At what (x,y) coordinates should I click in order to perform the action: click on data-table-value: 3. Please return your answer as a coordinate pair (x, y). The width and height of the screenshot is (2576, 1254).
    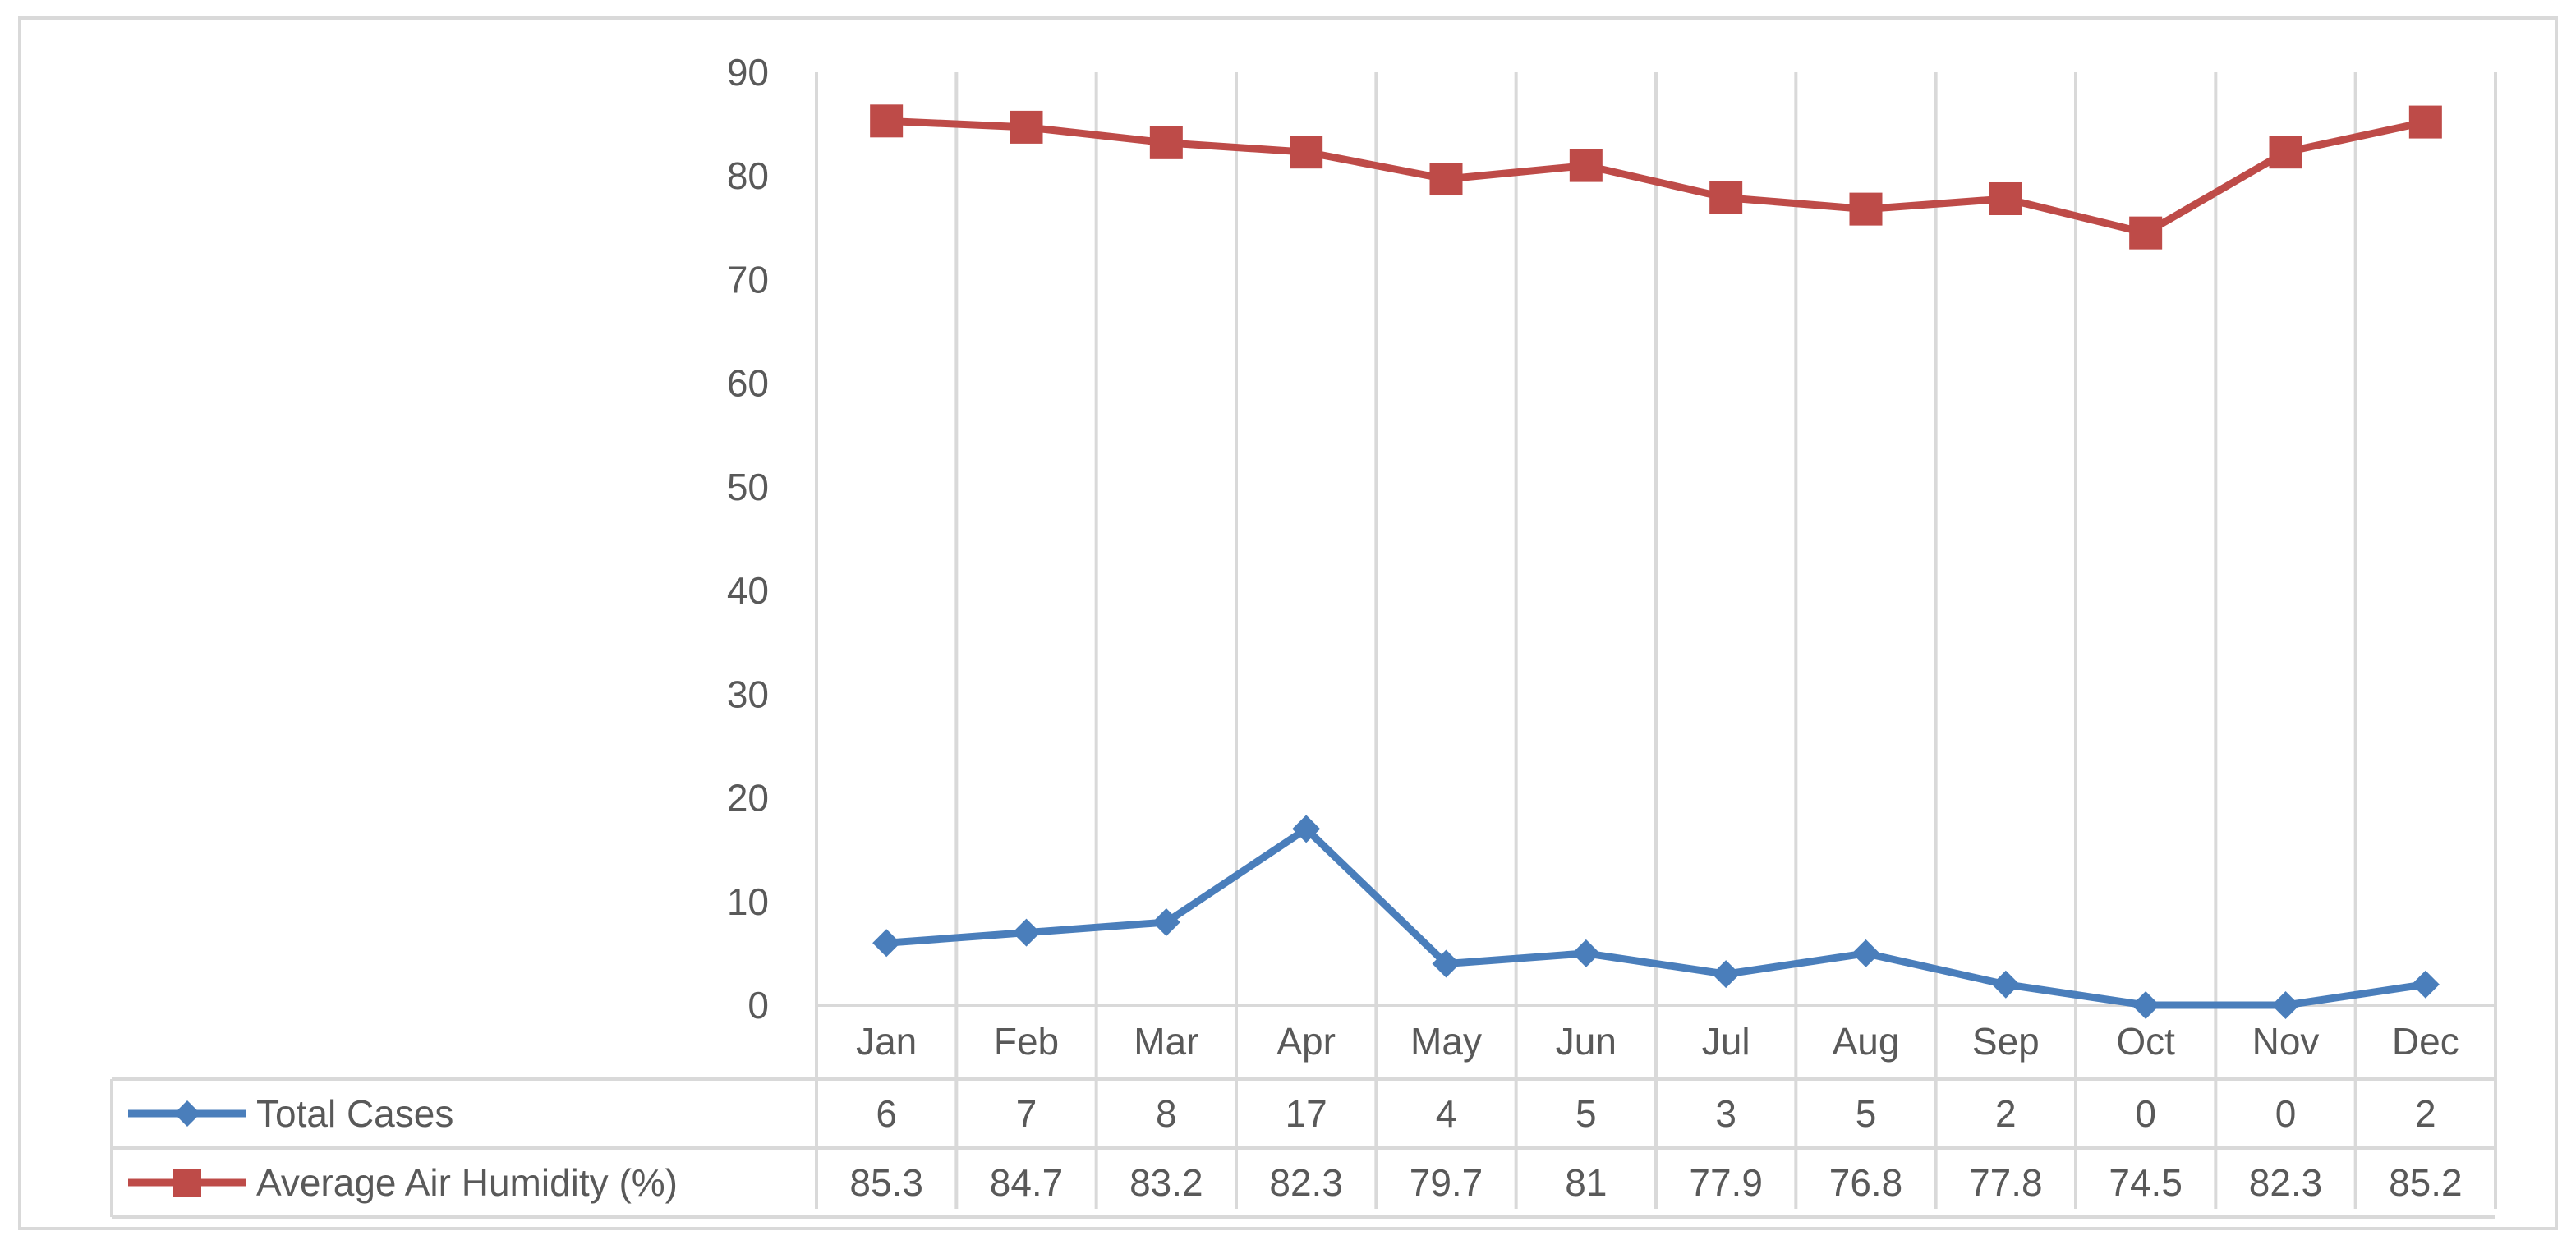
    Looking at the image, I should click on (1725, 1113).